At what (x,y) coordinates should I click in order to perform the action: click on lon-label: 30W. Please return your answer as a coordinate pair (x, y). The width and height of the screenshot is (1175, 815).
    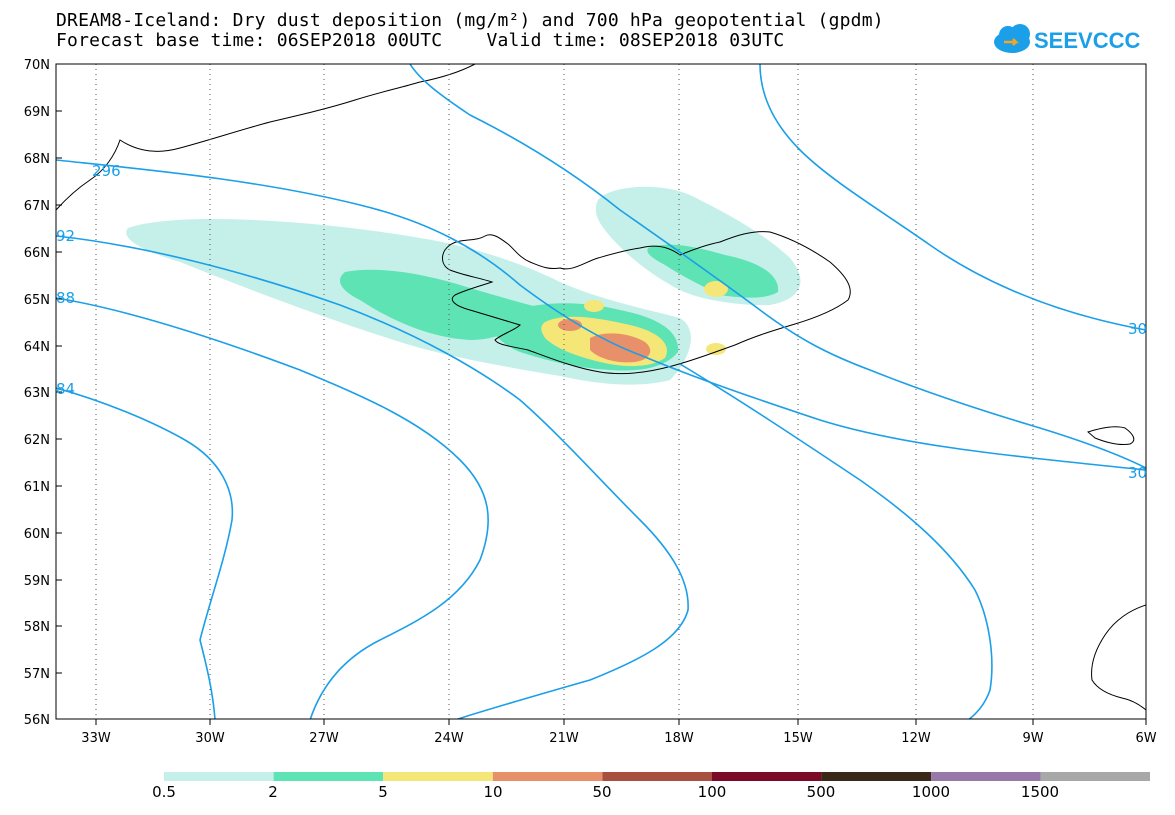
    Looking at the image, I should click on (210, 738).